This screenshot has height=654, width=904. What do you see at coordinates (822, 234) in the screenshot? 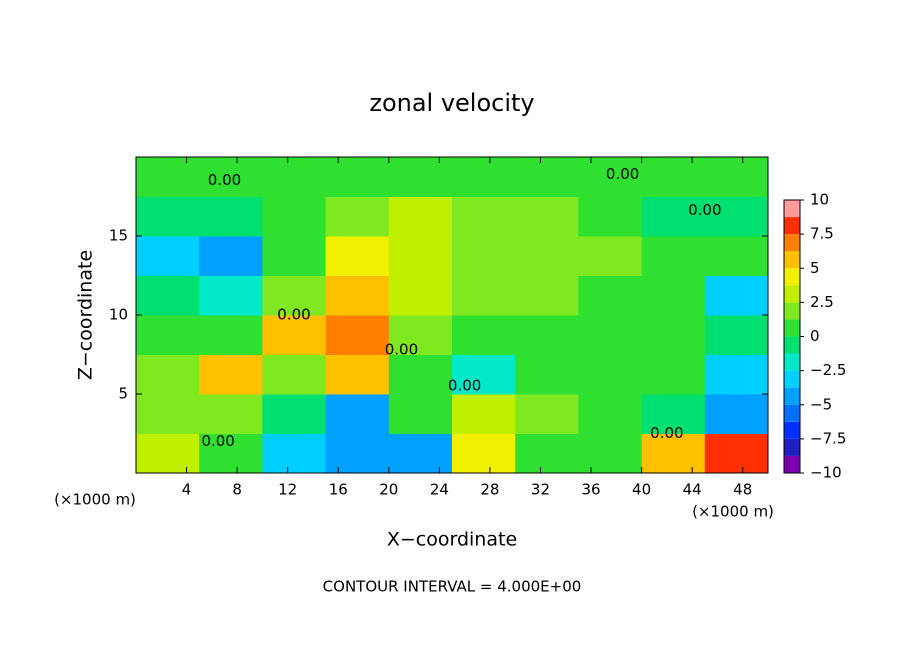
I see `colorbar-tick-label: 7.5` at bounding box center [822, 234].